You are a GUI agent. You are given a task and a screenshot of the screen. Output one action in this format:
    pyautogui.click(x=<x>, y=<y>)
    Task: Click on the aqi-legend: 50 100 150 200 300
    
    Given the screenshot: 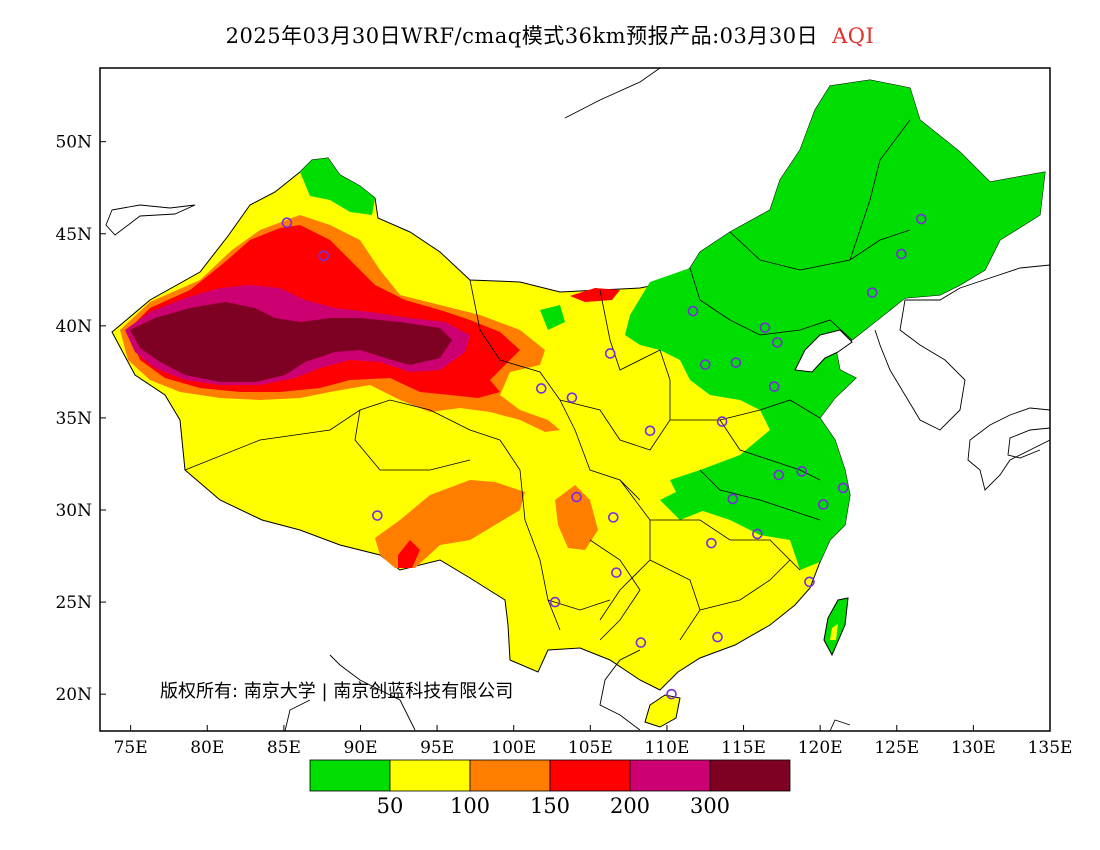 What is the action you would take?
    pyautogui.click(x=550, y=788)
    